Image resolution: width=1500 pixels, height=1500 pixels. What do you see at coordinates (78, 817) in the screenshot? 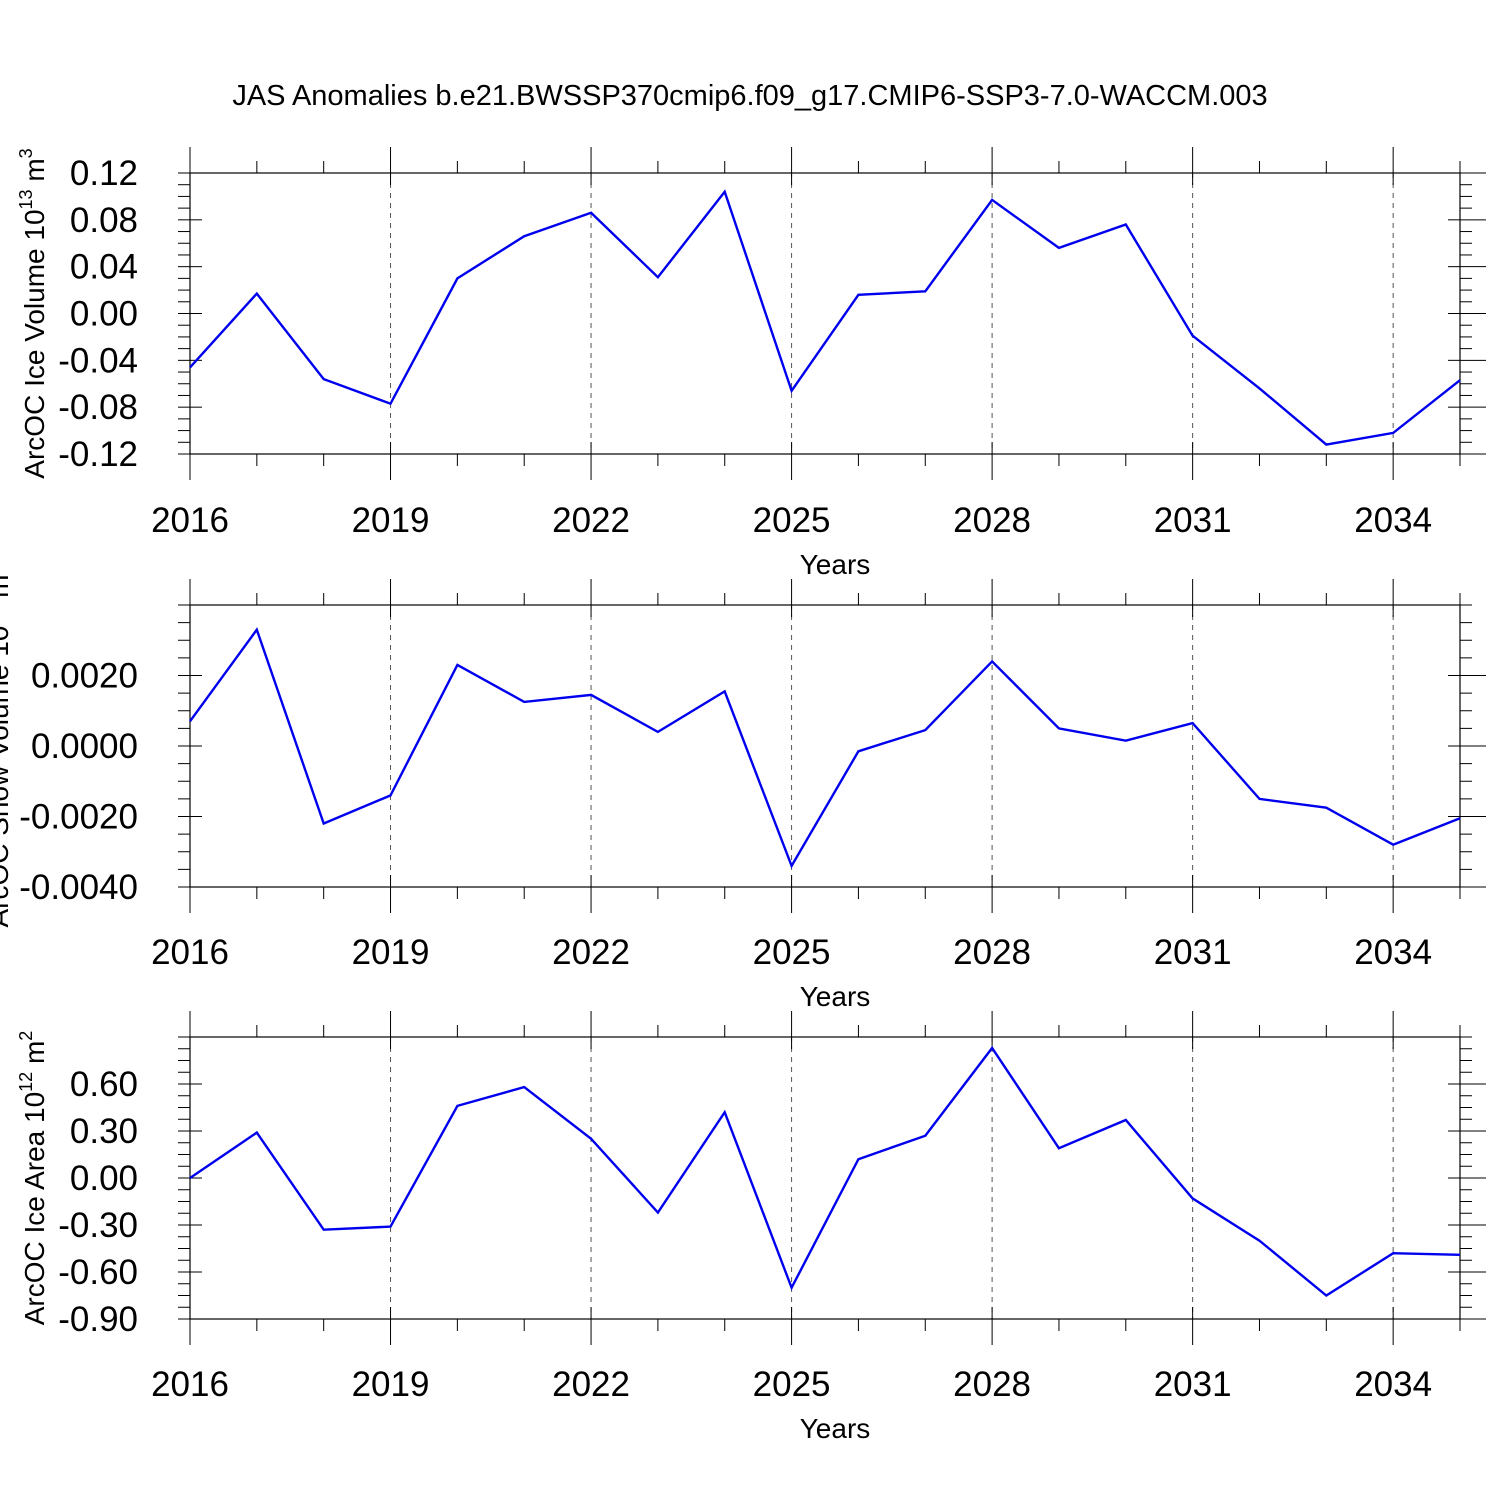
I see `y-tick-label: -0.0020` at bounding box center [78, 817].